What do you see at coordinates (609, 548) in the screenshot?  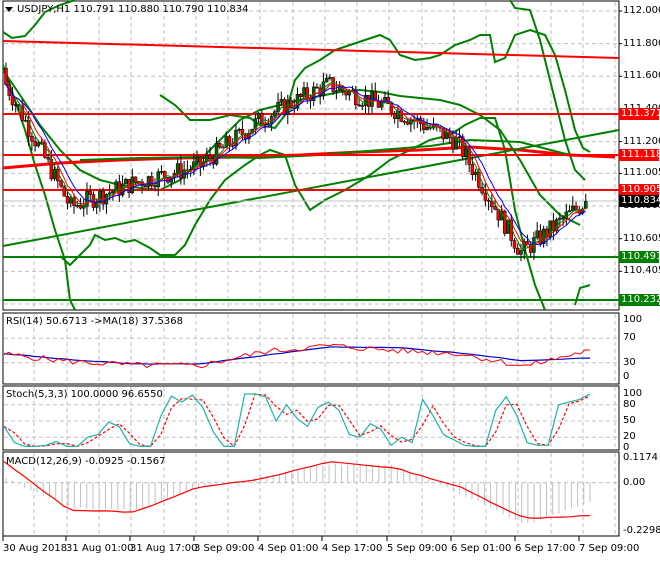 I see `time-axis-label: 7 Sep 09:00` at bounding box center [609, 548].